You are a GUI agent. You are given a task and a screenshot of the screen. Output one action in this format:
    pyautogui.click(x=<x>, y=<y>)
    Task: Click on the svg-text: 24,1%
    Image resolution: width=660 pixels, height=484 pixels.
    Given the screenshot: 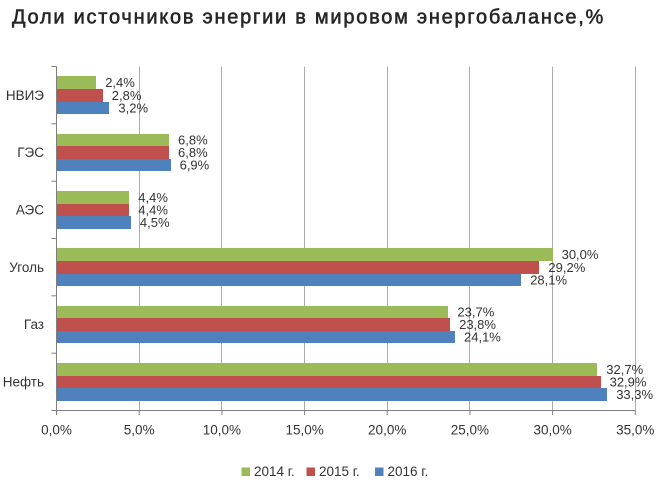 What is the action you would take?
    pyautogui.click(x=482, y=337)
    